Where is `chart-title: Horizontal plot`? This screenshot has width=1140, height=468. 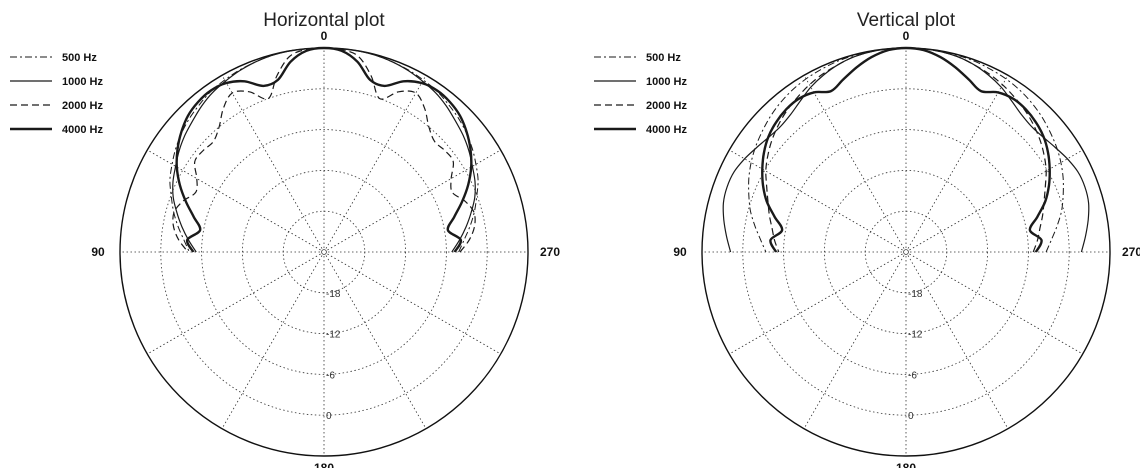 chart-title: Horizontal plot is located at coordinates (324, 20).